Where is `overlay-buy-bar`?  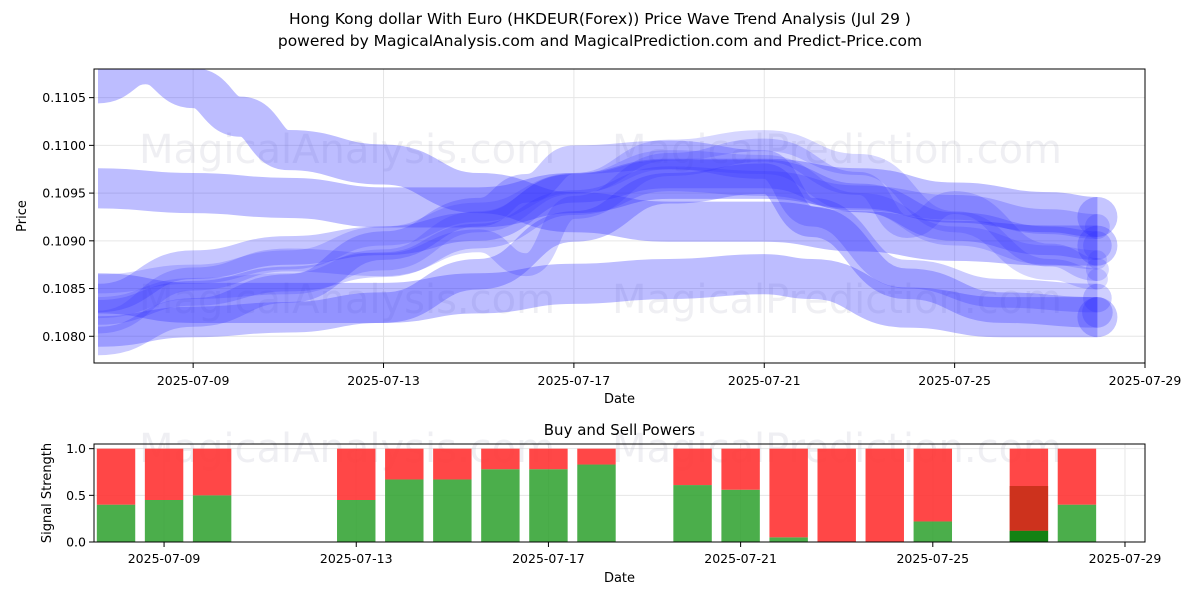 overlay-buy-bar is located at coordinates (1029, 536).